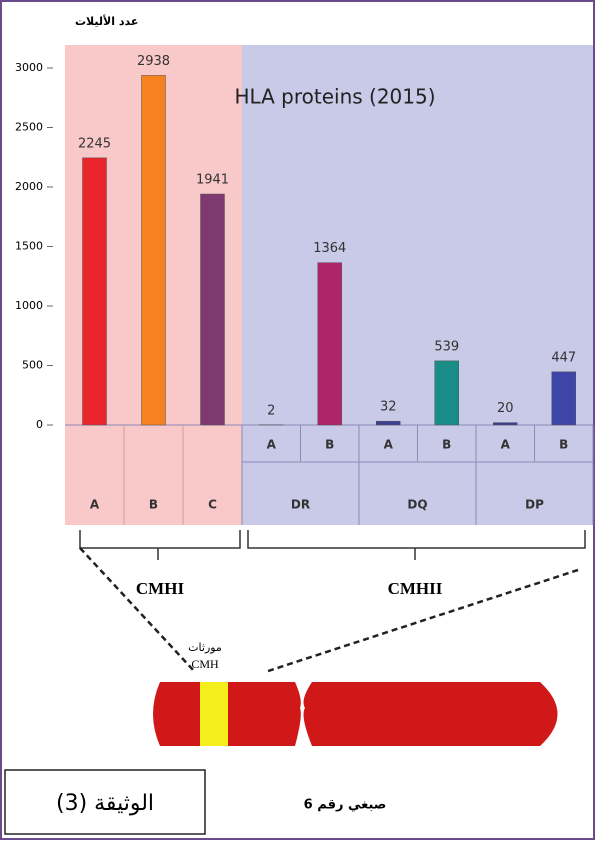 The height and width of the screenshot is (844, 595). Describe the element at coordinates (94, 143) in the screenshot. I see `value-label: 2245` at that location.